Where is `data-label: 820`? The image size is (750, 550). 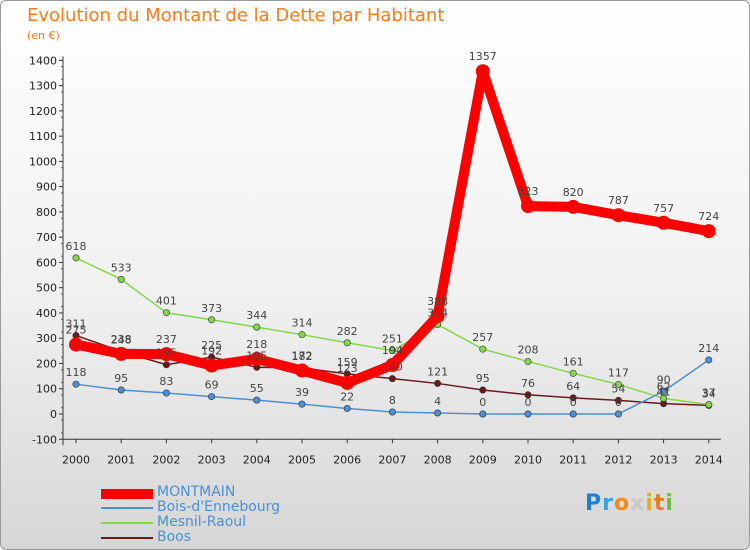 data-label: 820 is located at coordinates (573, 192).